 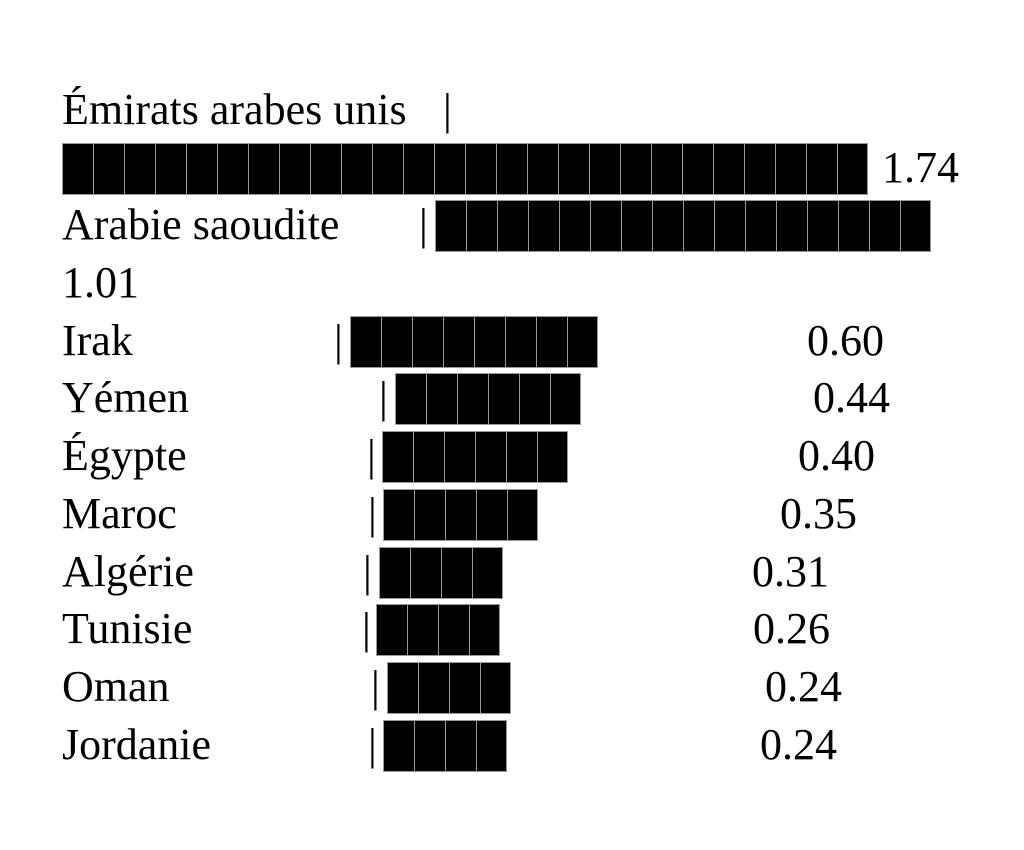 I want to click on value-label: 1.74, so click(x=920, y=167).